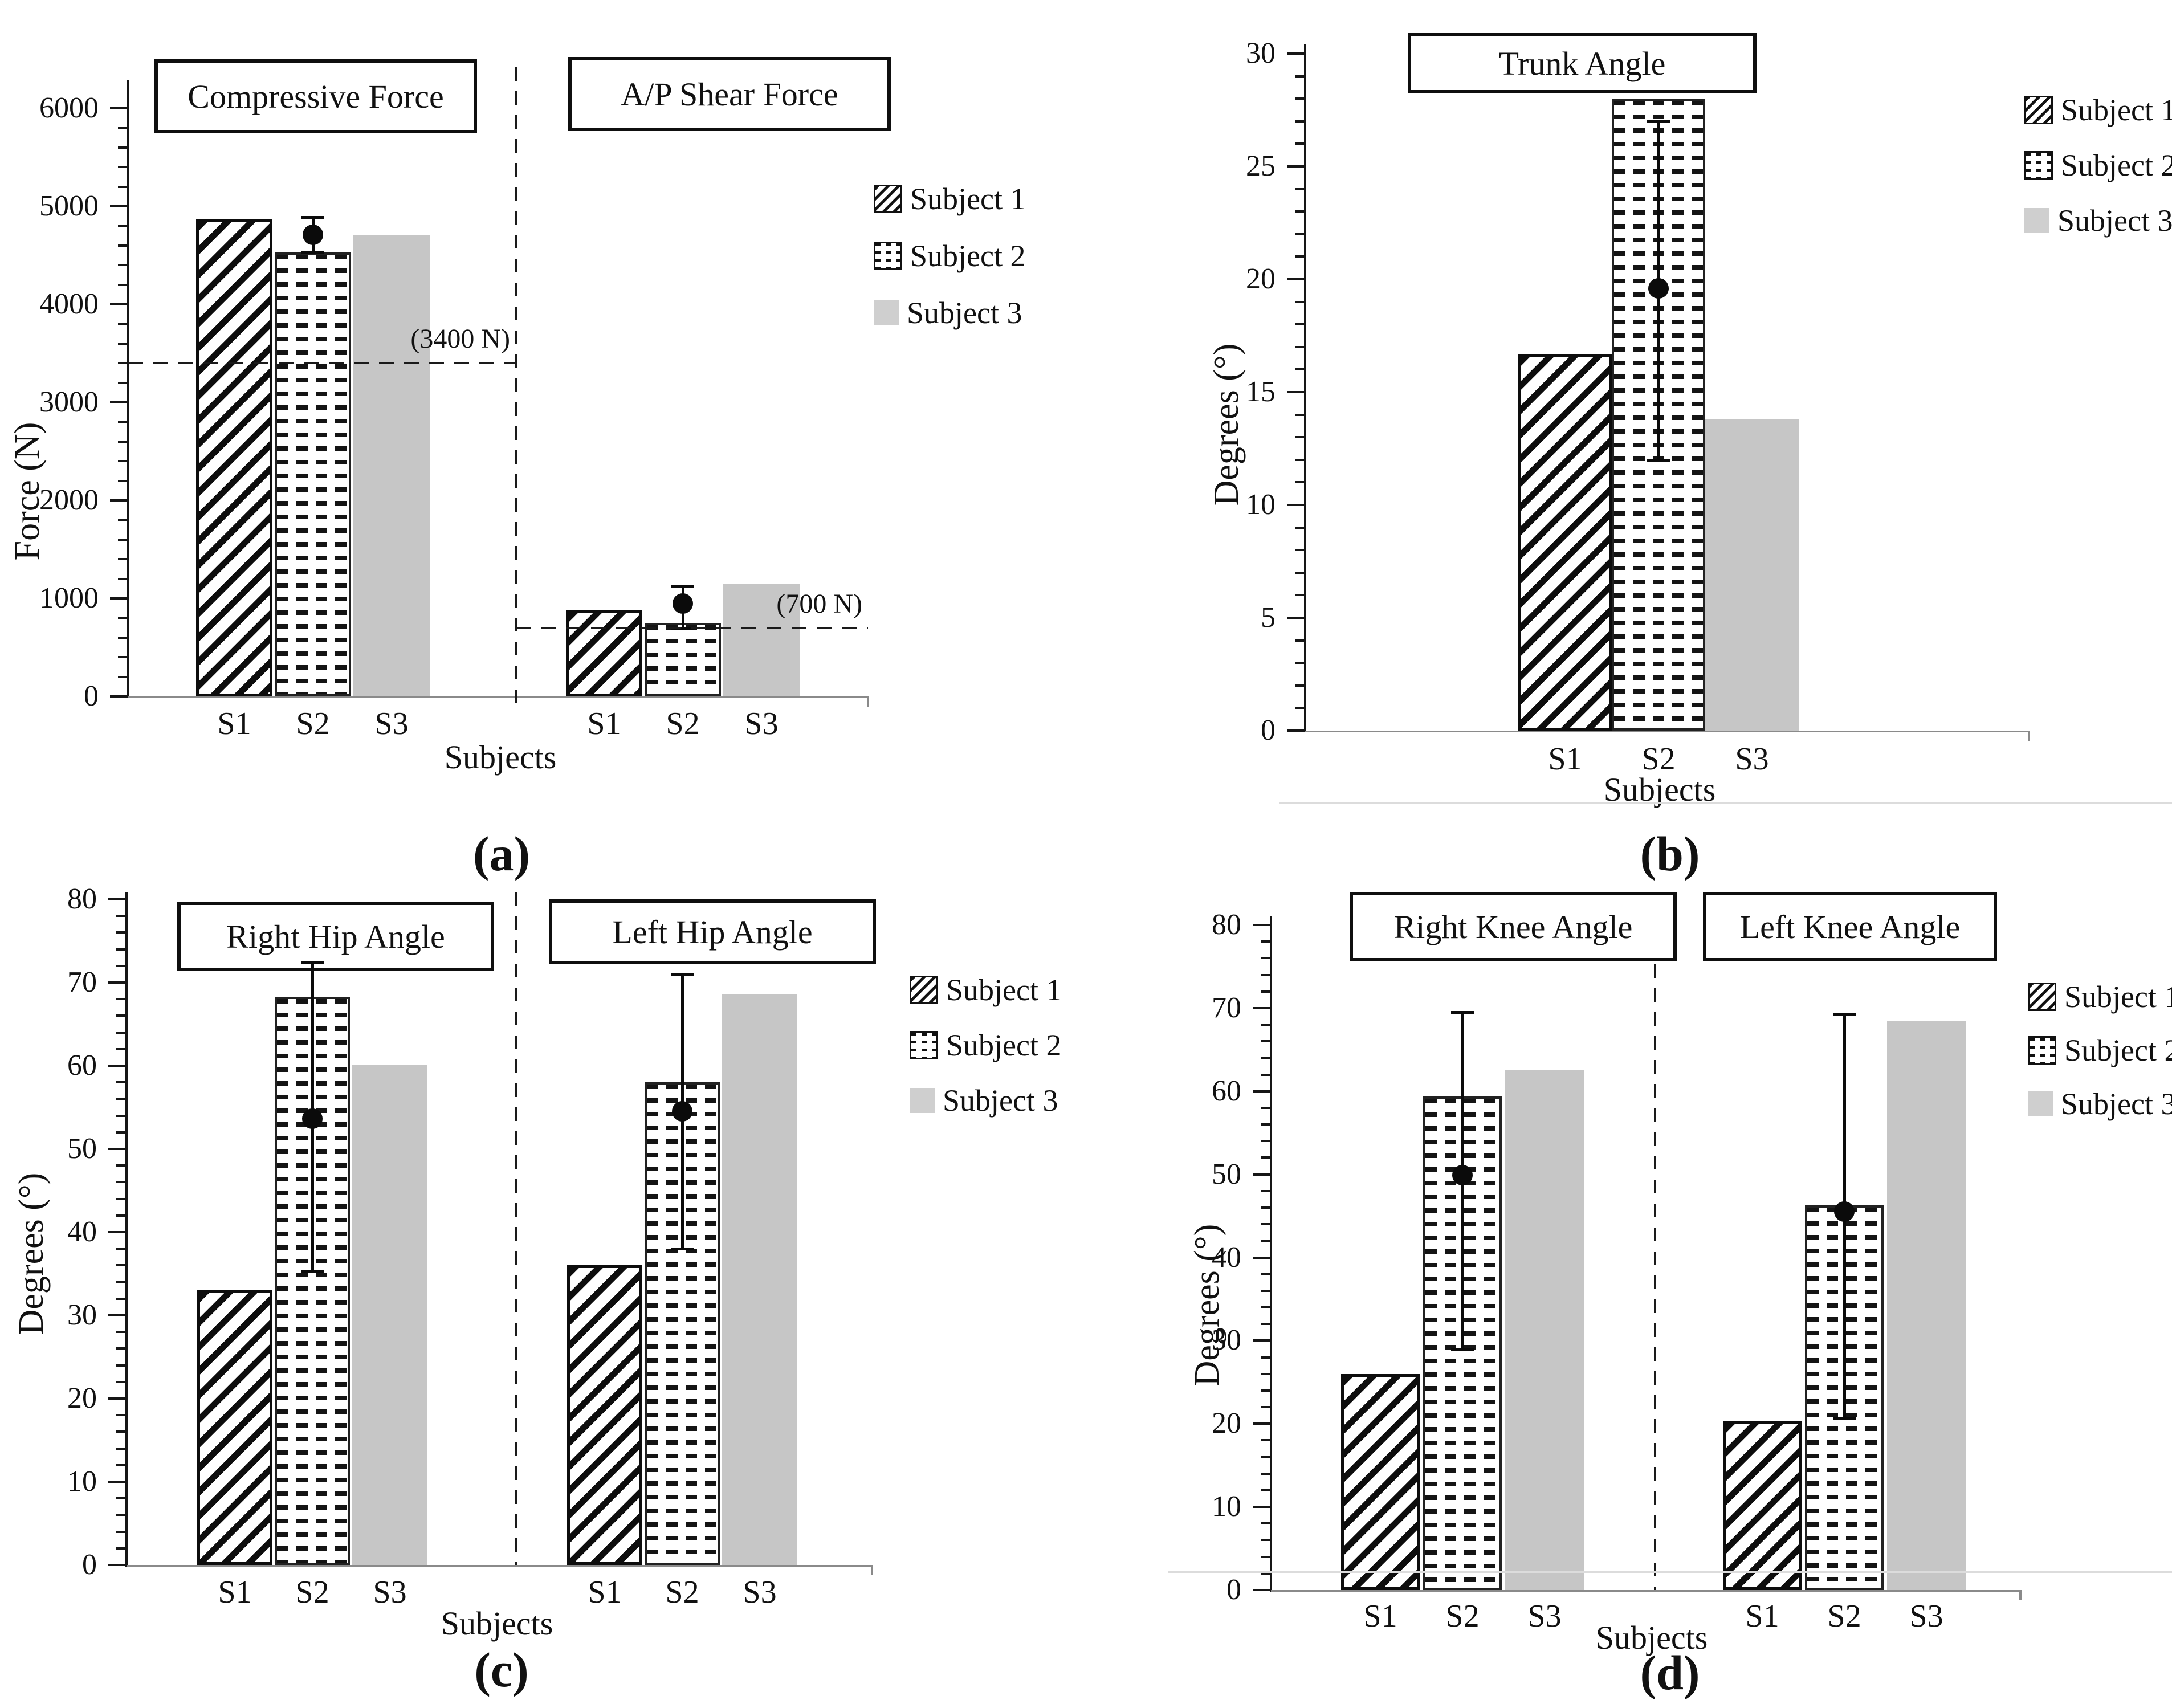  What do you see at coordinates (90, 1565) in the screenshot?
I see `y-tick-label: 0` at bounding box center [90, 1565].